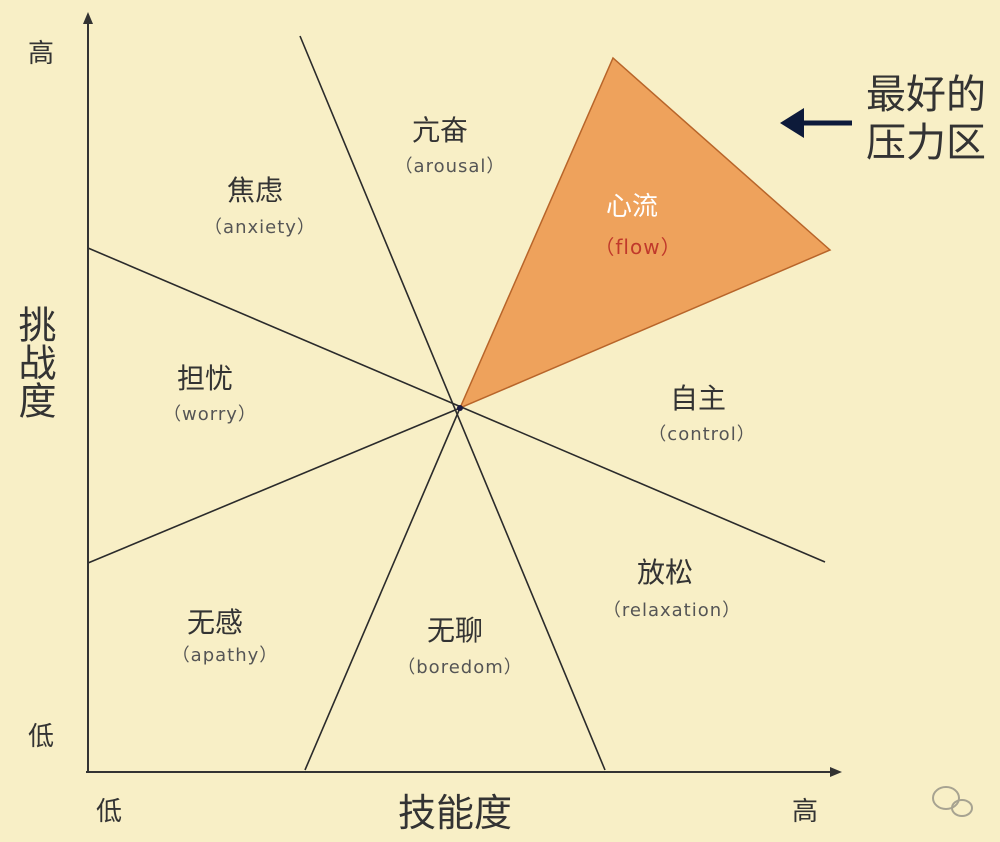  I want to click on y-axis-title: 挑战度, so click(34, 362).